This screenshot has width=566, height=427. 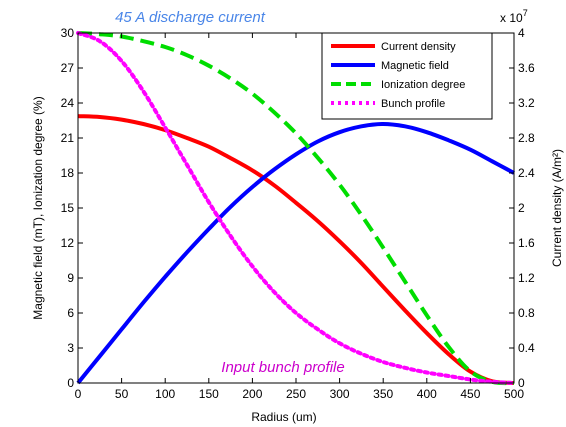 I want to click on left-y-tick-label: 18, so click(x=68, y=173).